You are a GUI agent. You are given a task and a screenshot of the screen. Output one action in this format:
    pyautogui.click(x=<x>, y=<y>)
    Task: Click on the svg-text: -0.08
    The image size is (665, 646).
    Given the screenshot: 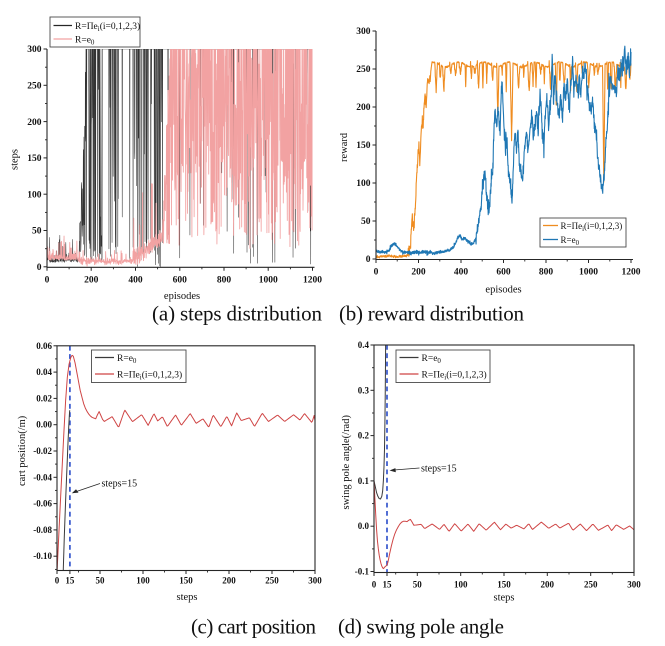 What is the action you would take?
    pyautogui.click(x=42, y=530)
    